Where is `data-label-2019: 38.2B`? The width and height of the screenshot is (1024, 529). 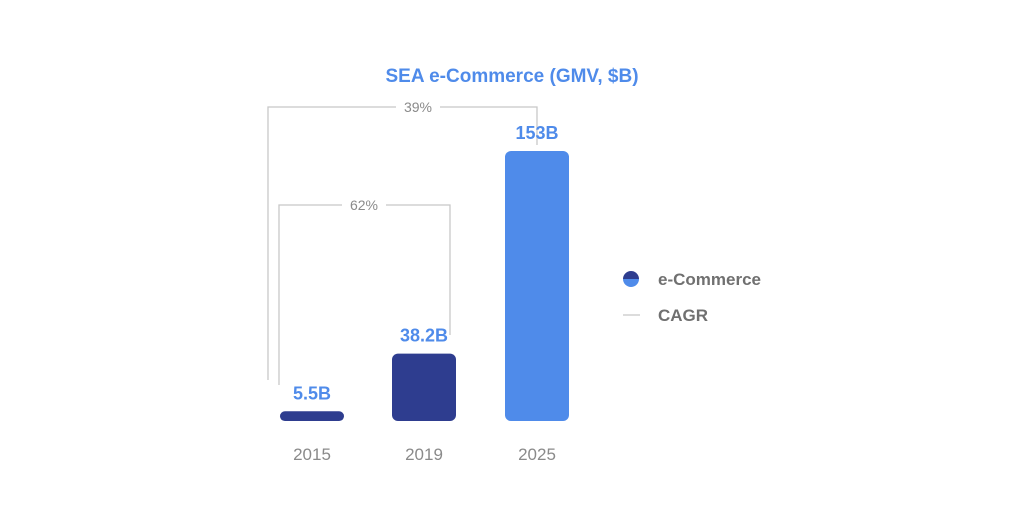
data-label-2019: 38.2B is located at coordinates (424, 336).